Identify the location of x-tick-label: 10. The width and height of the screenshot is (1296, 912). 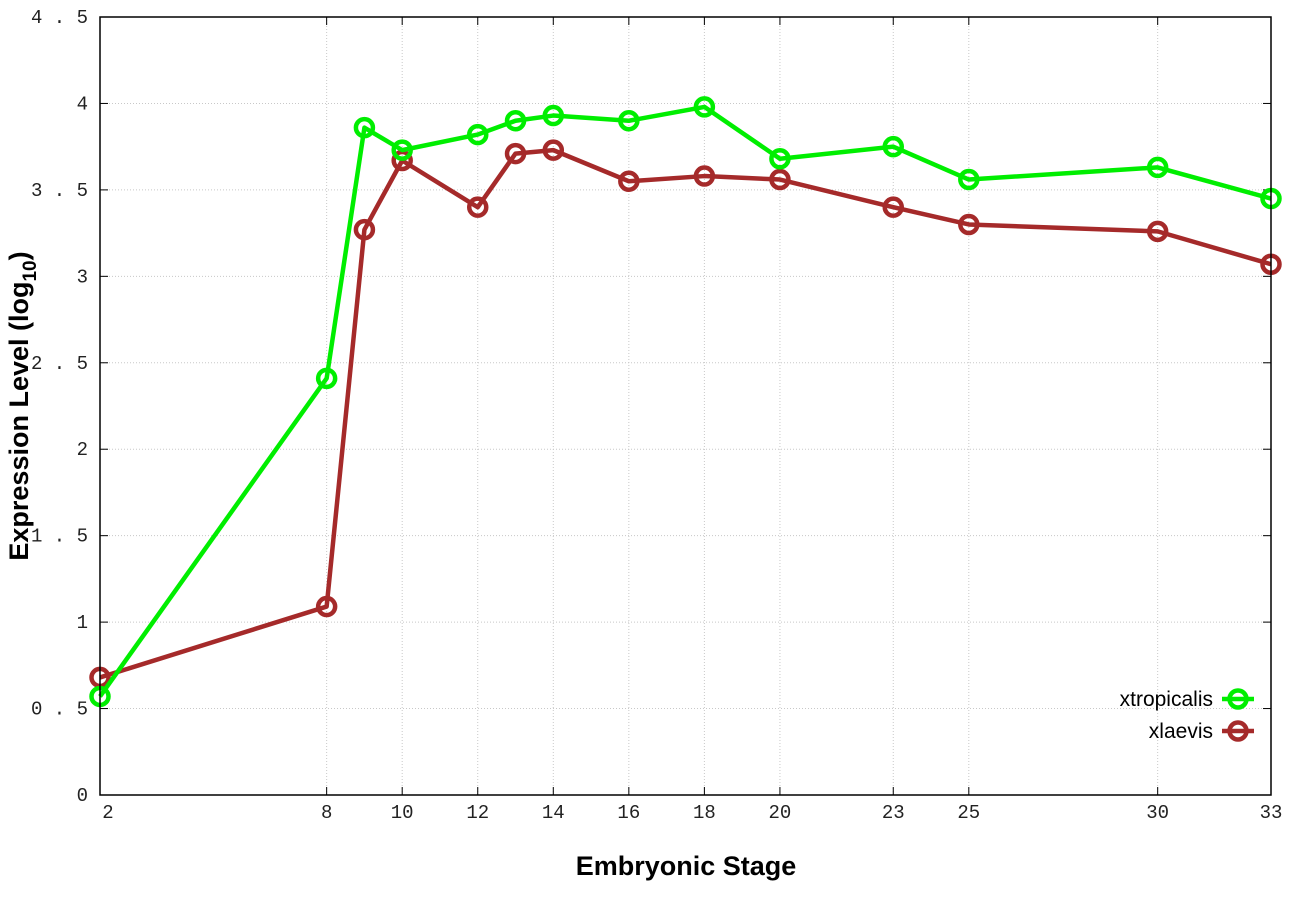
(402, 813).